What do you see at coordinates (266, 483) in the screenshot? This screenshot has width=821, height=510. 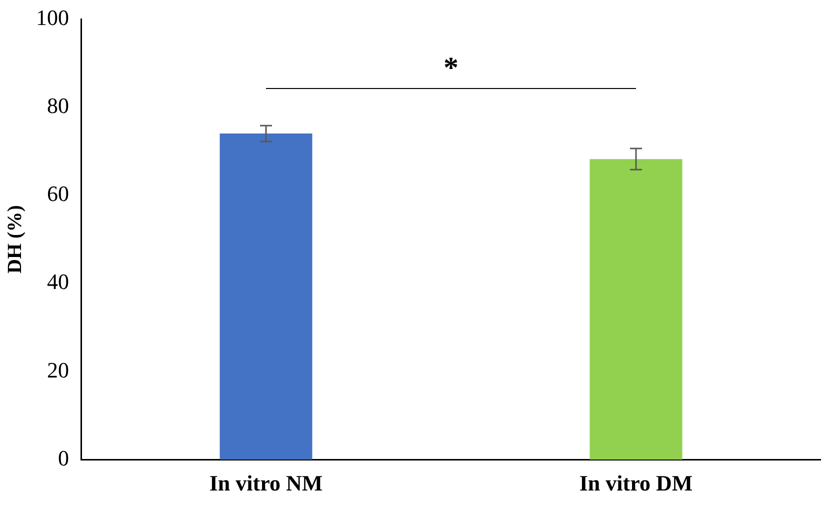 I see `x-tick-label: In vitro NM` at bounding box center [266, 483].